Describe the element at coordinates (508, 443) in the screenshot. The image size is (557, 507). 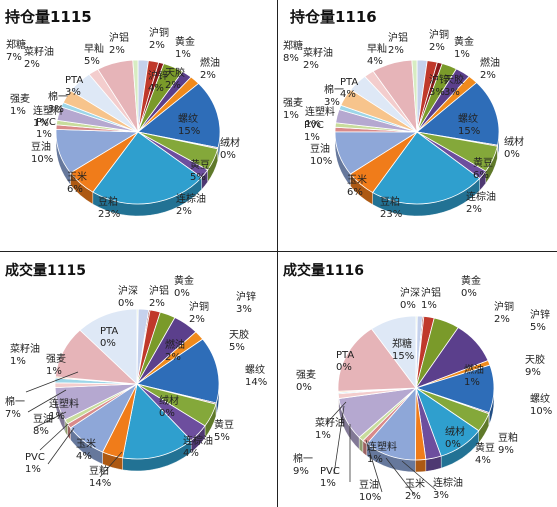
I see `data-label: 豆粕 9%` at that location.